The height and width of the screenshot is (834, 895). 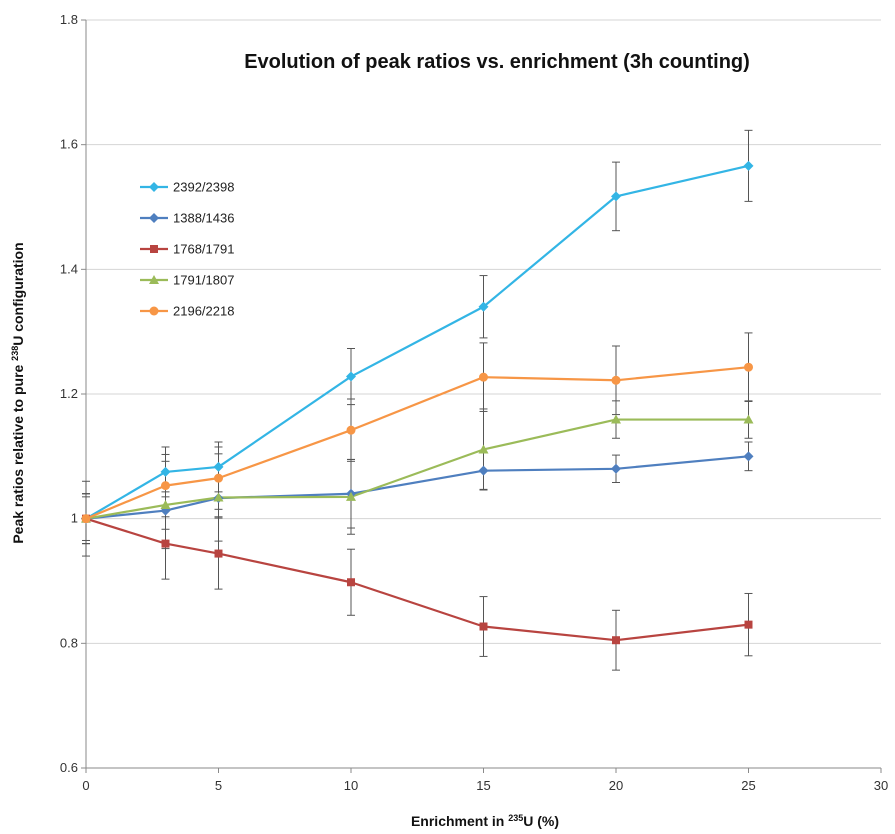 What do you see at coordinates (748, 785) in the screenshot?
I see `x-tick-label: 25` at bounding box center [748, 785].